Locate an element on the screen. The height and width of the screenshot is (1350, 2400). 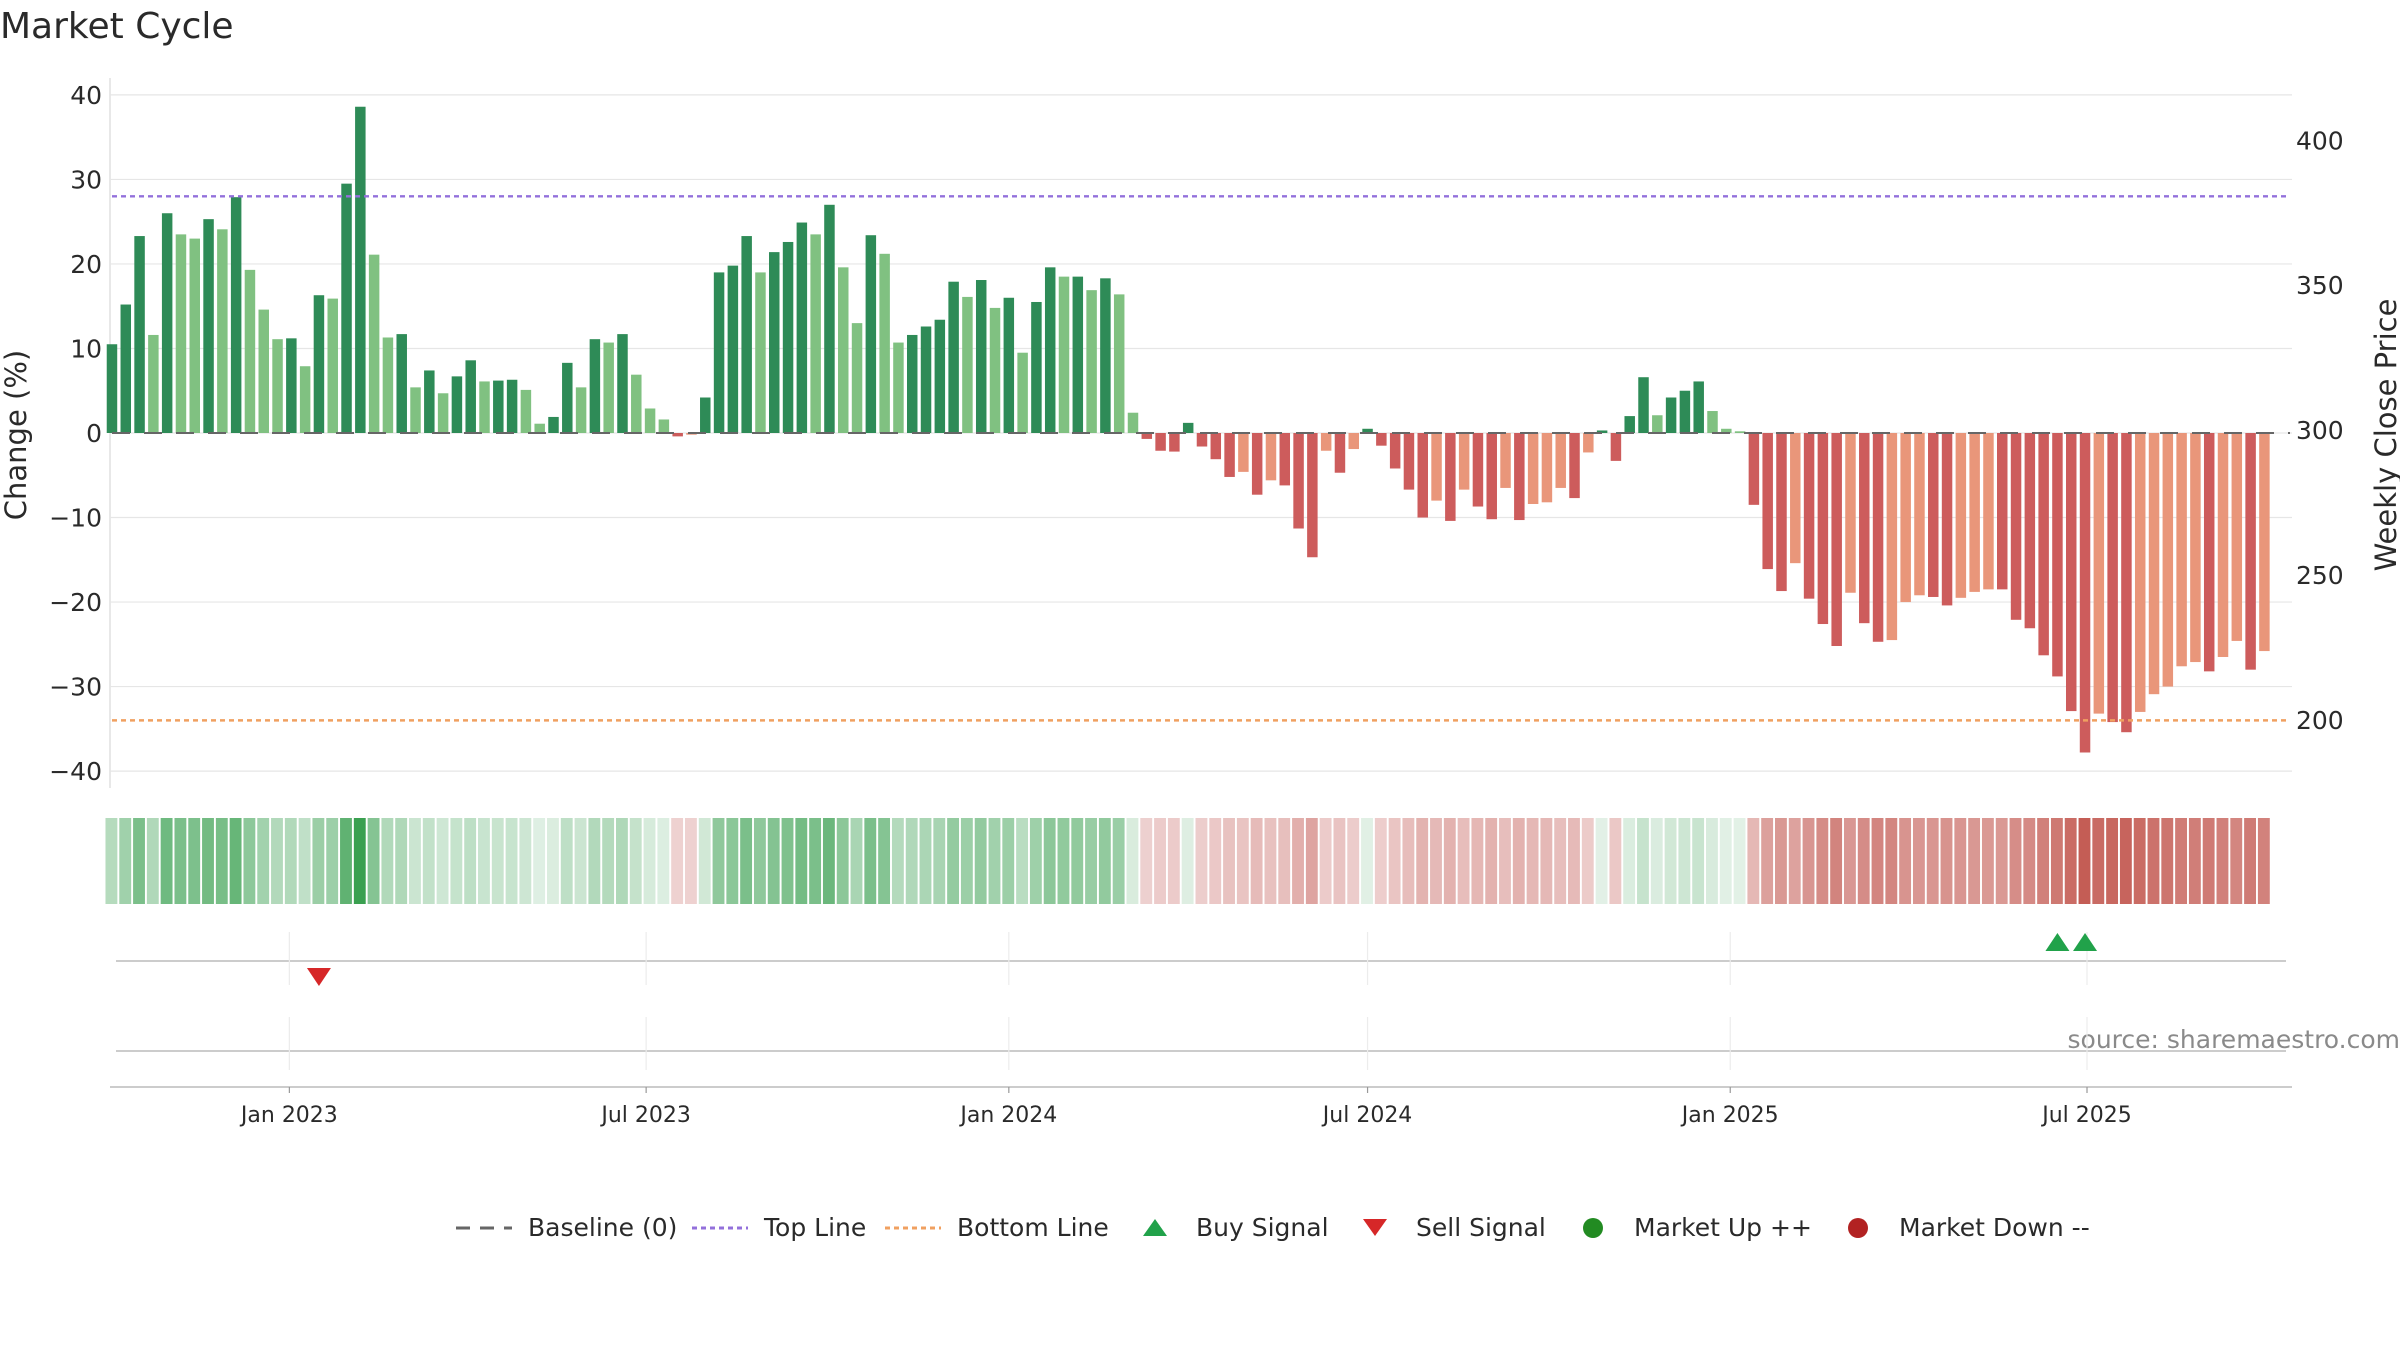
y-tick-label: −40 is located at coordinates (75, 771).